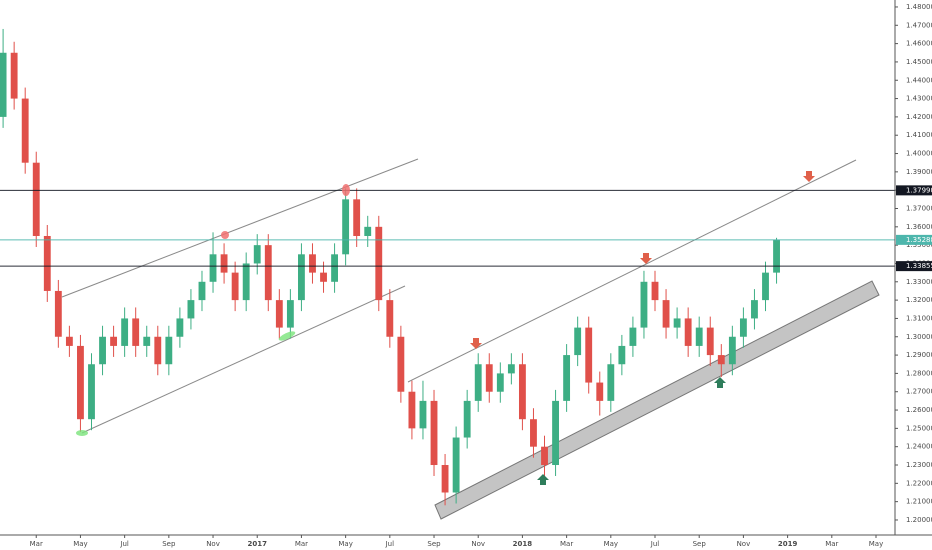 This screenshot has height=550, width=932. Describe the element at coordinates (919, 266) in the screenshot. I see `price-label: 1.33855` at that location.